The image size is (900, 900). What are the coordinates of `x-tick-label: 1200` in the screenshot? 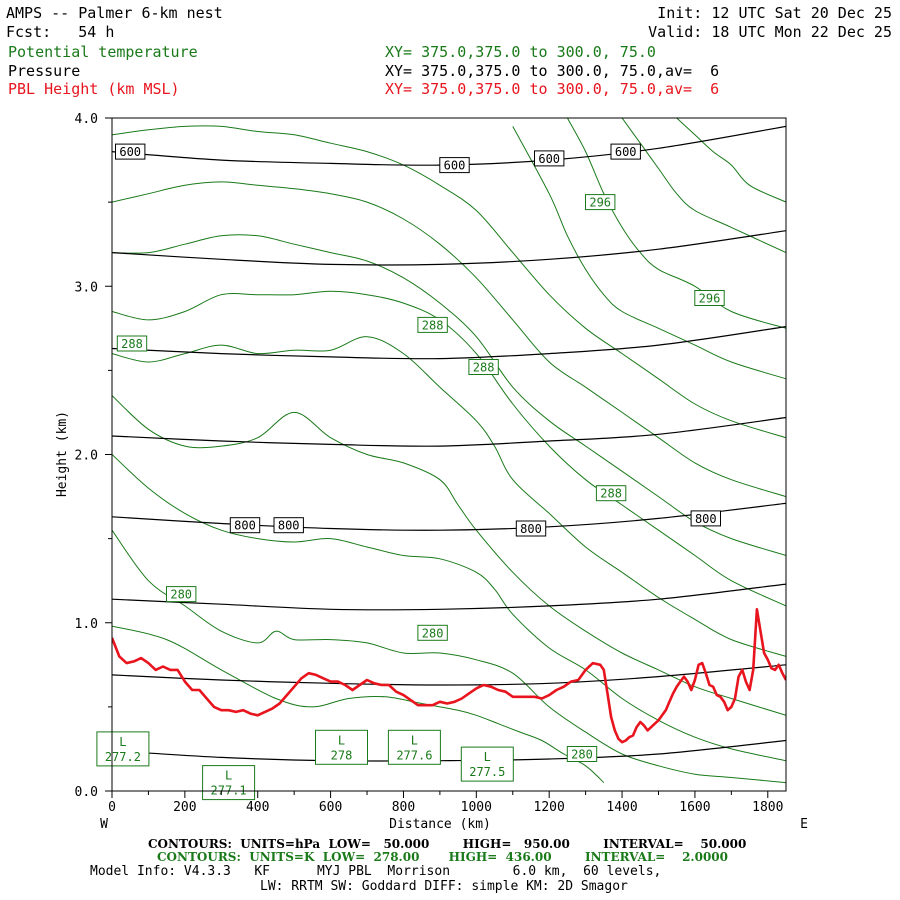 It's located at (549, 807).